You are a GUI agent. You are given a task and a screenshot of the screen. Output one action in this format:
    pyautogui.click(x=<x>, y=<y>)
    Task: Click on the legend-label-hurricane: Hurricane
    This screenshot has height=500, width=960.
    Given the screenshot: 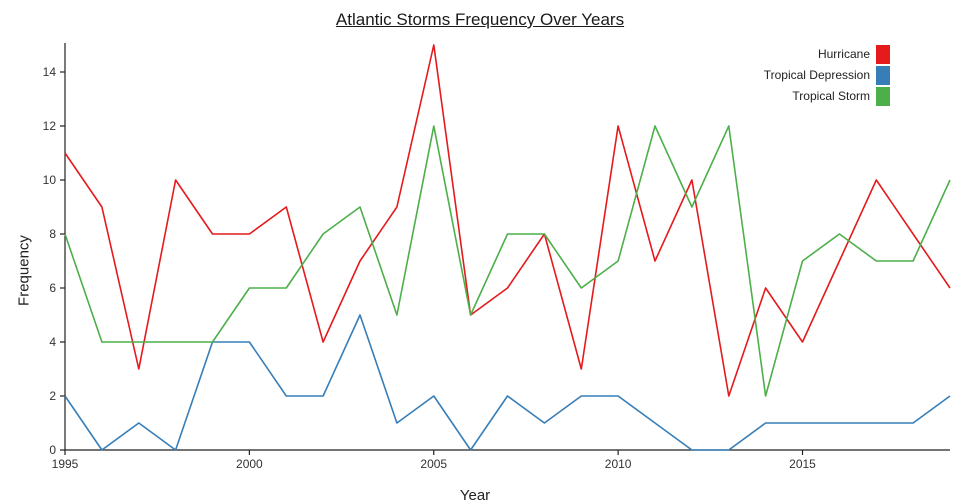 What is the action you would take?
    pyautogui.click(x=843, y=54)
    